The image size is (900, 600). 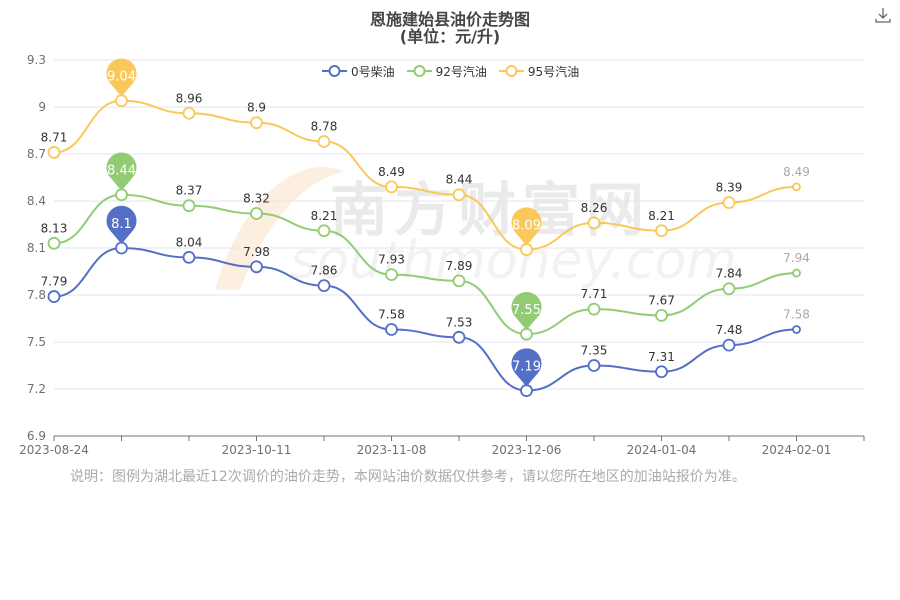 I want to click on pin-label: 9.04, so click(x=121, y=77).